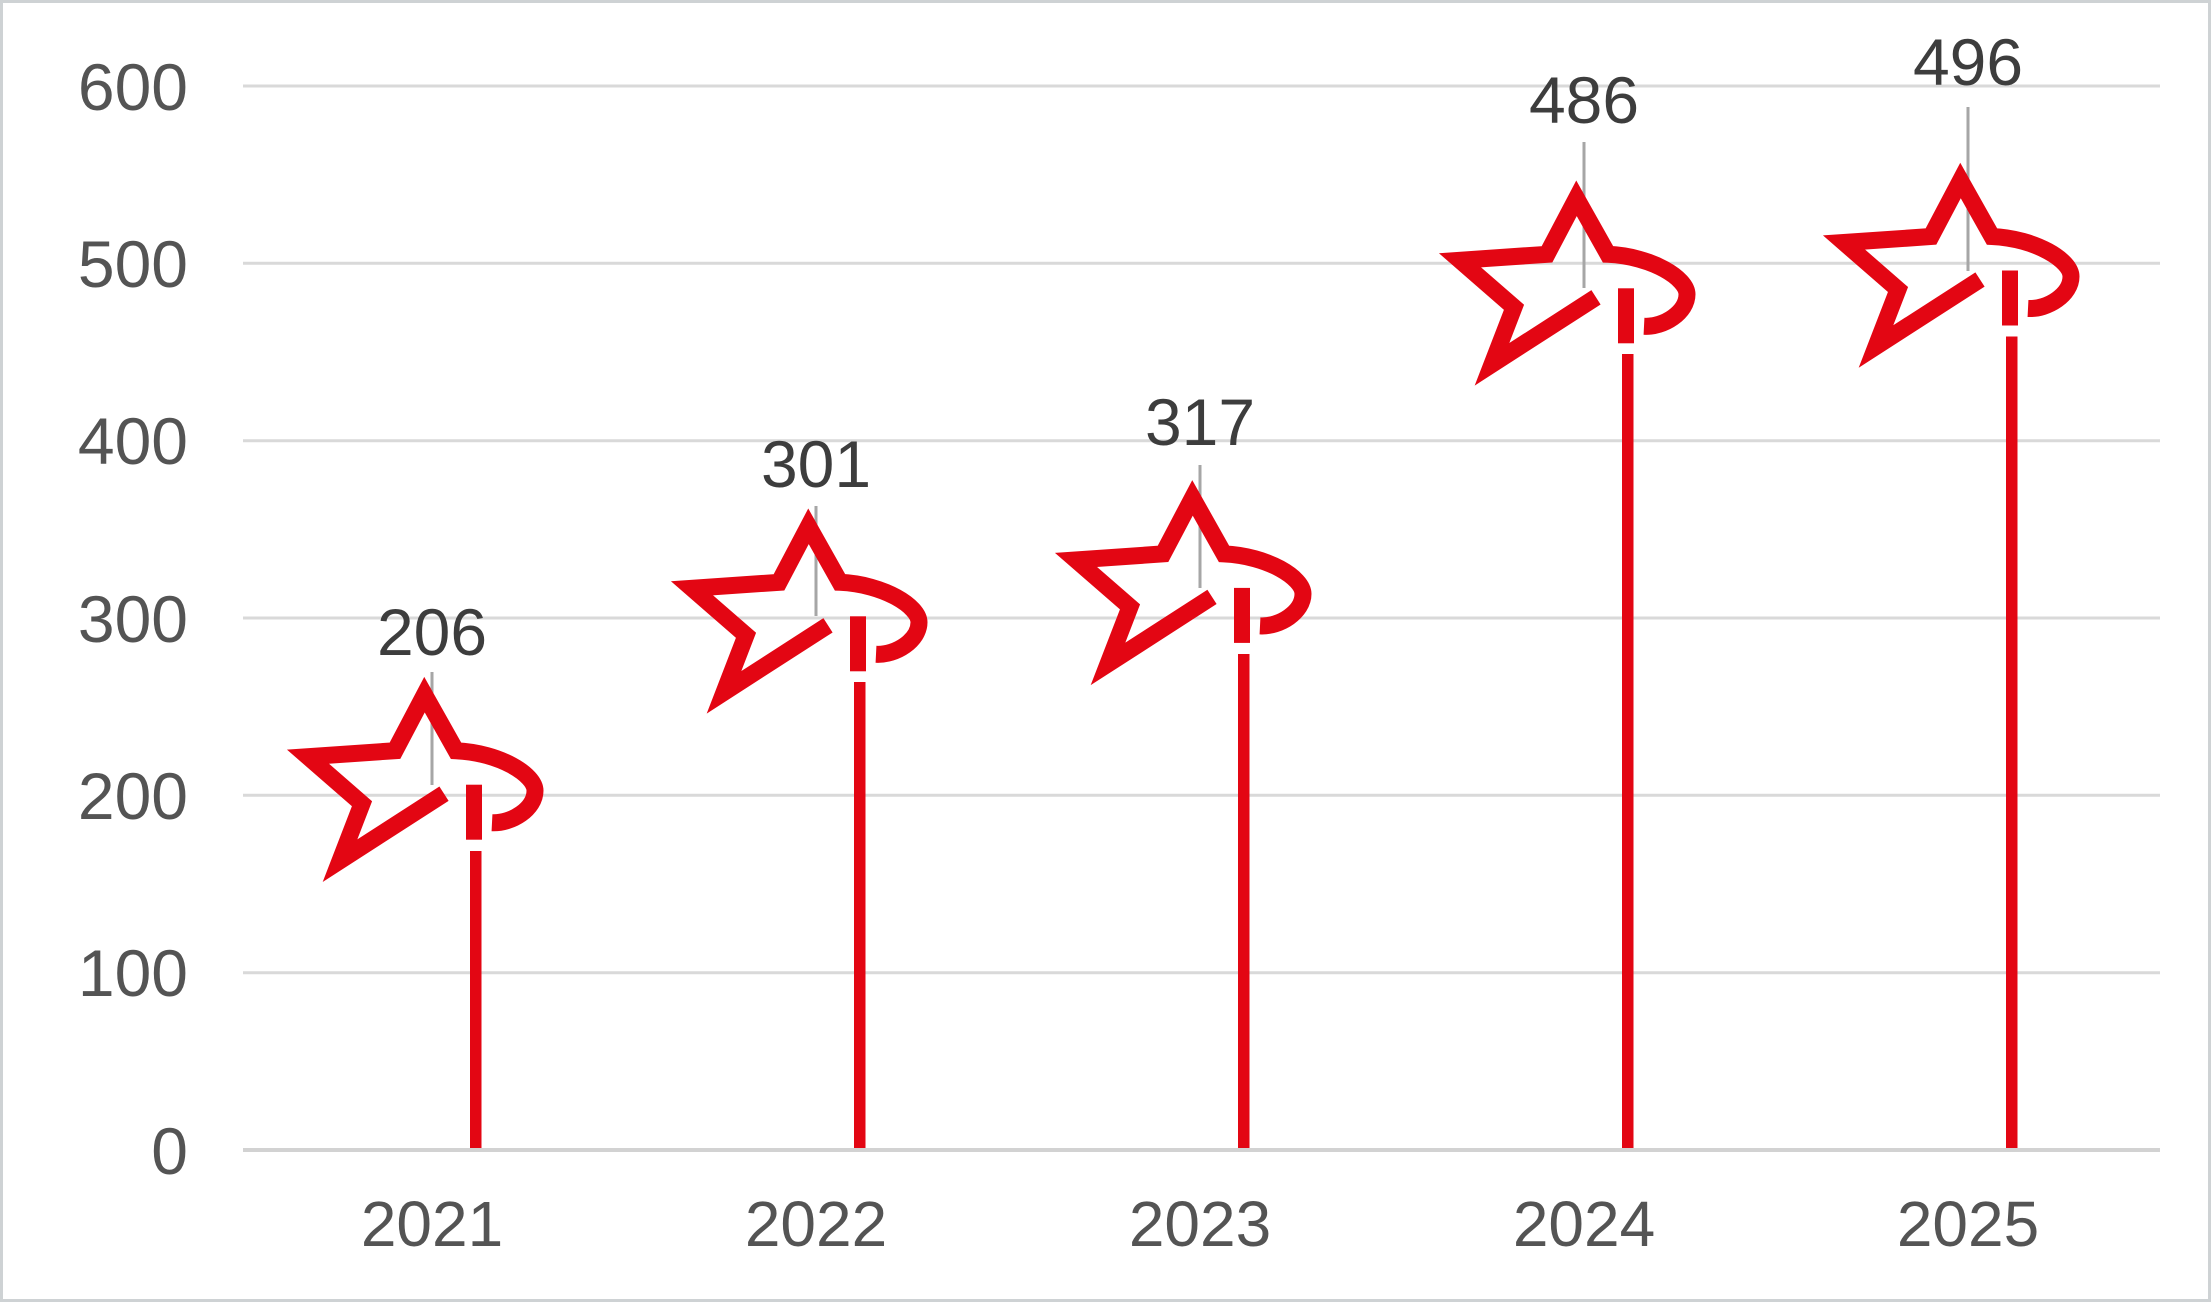 This screenshot has height=1302, width=2211. What do you see at coordinates (1244, 901) in the screenshot?
I see `drop-bar-2023` at bounding box center [1244, 901].